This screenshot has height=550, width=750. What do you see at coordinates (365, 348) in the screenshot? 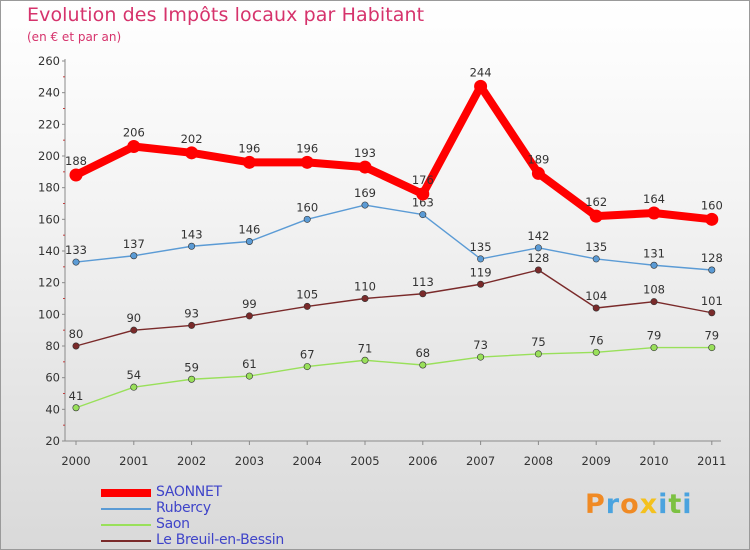
I see `data-label: 71` at bounding box center [365, 348].